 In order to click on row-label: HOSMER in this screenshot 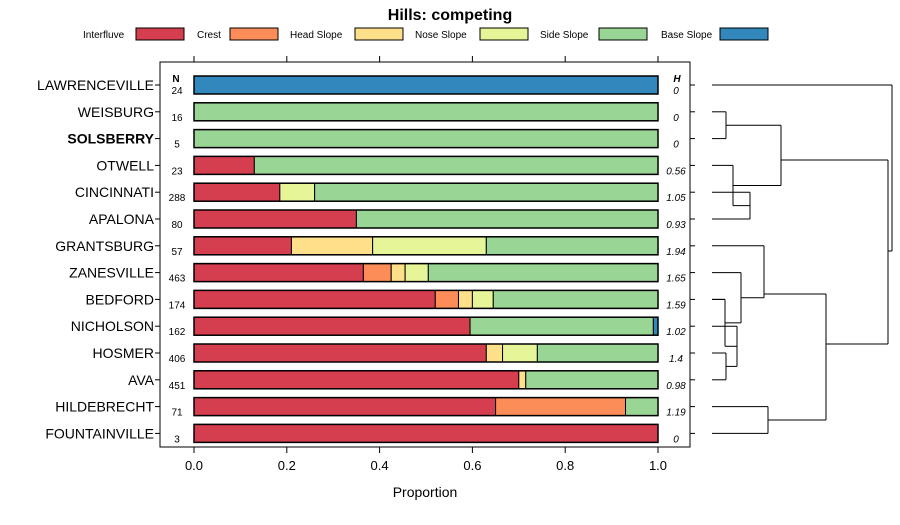, I will do `click(123, 353)`.